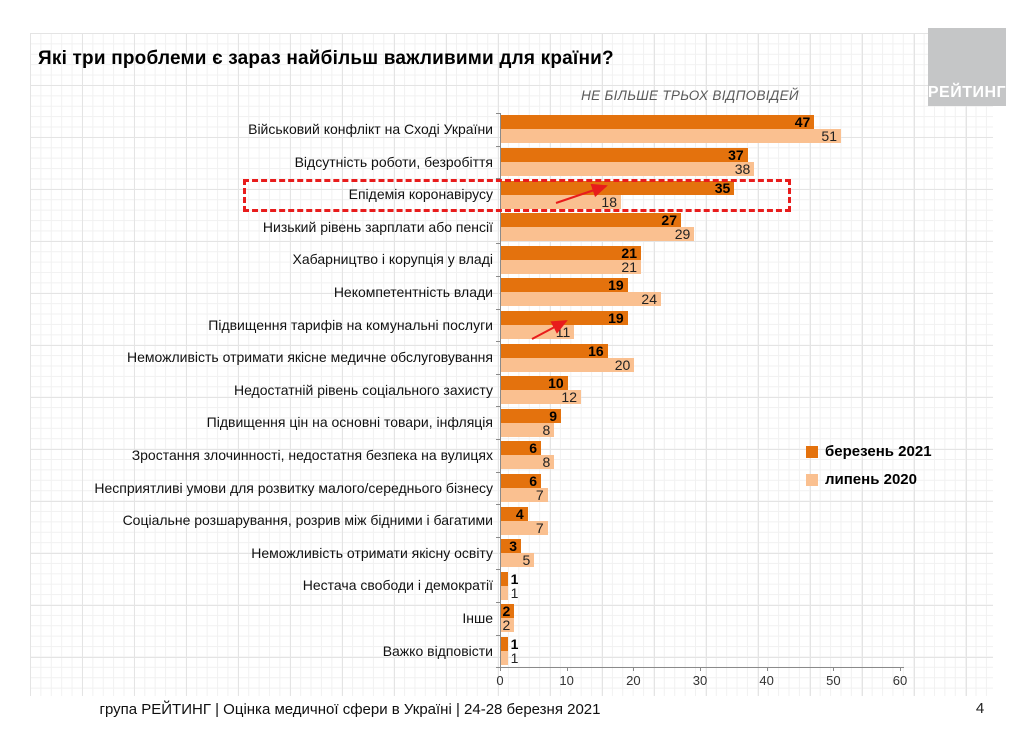 This screenshot has height=732, width=1024. Describe the element at coordinates (980, 708) in the screenshot. I see `page-number: 4` at that location.